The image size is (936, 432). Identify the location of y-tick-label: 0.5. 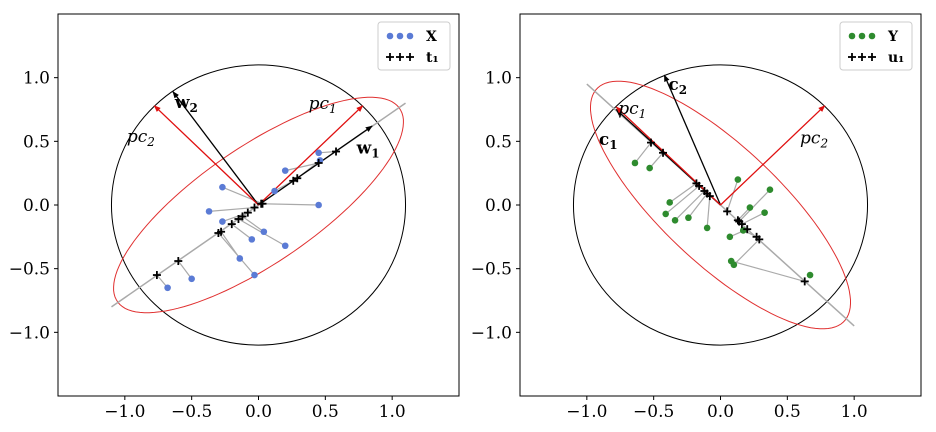
(498, 142).